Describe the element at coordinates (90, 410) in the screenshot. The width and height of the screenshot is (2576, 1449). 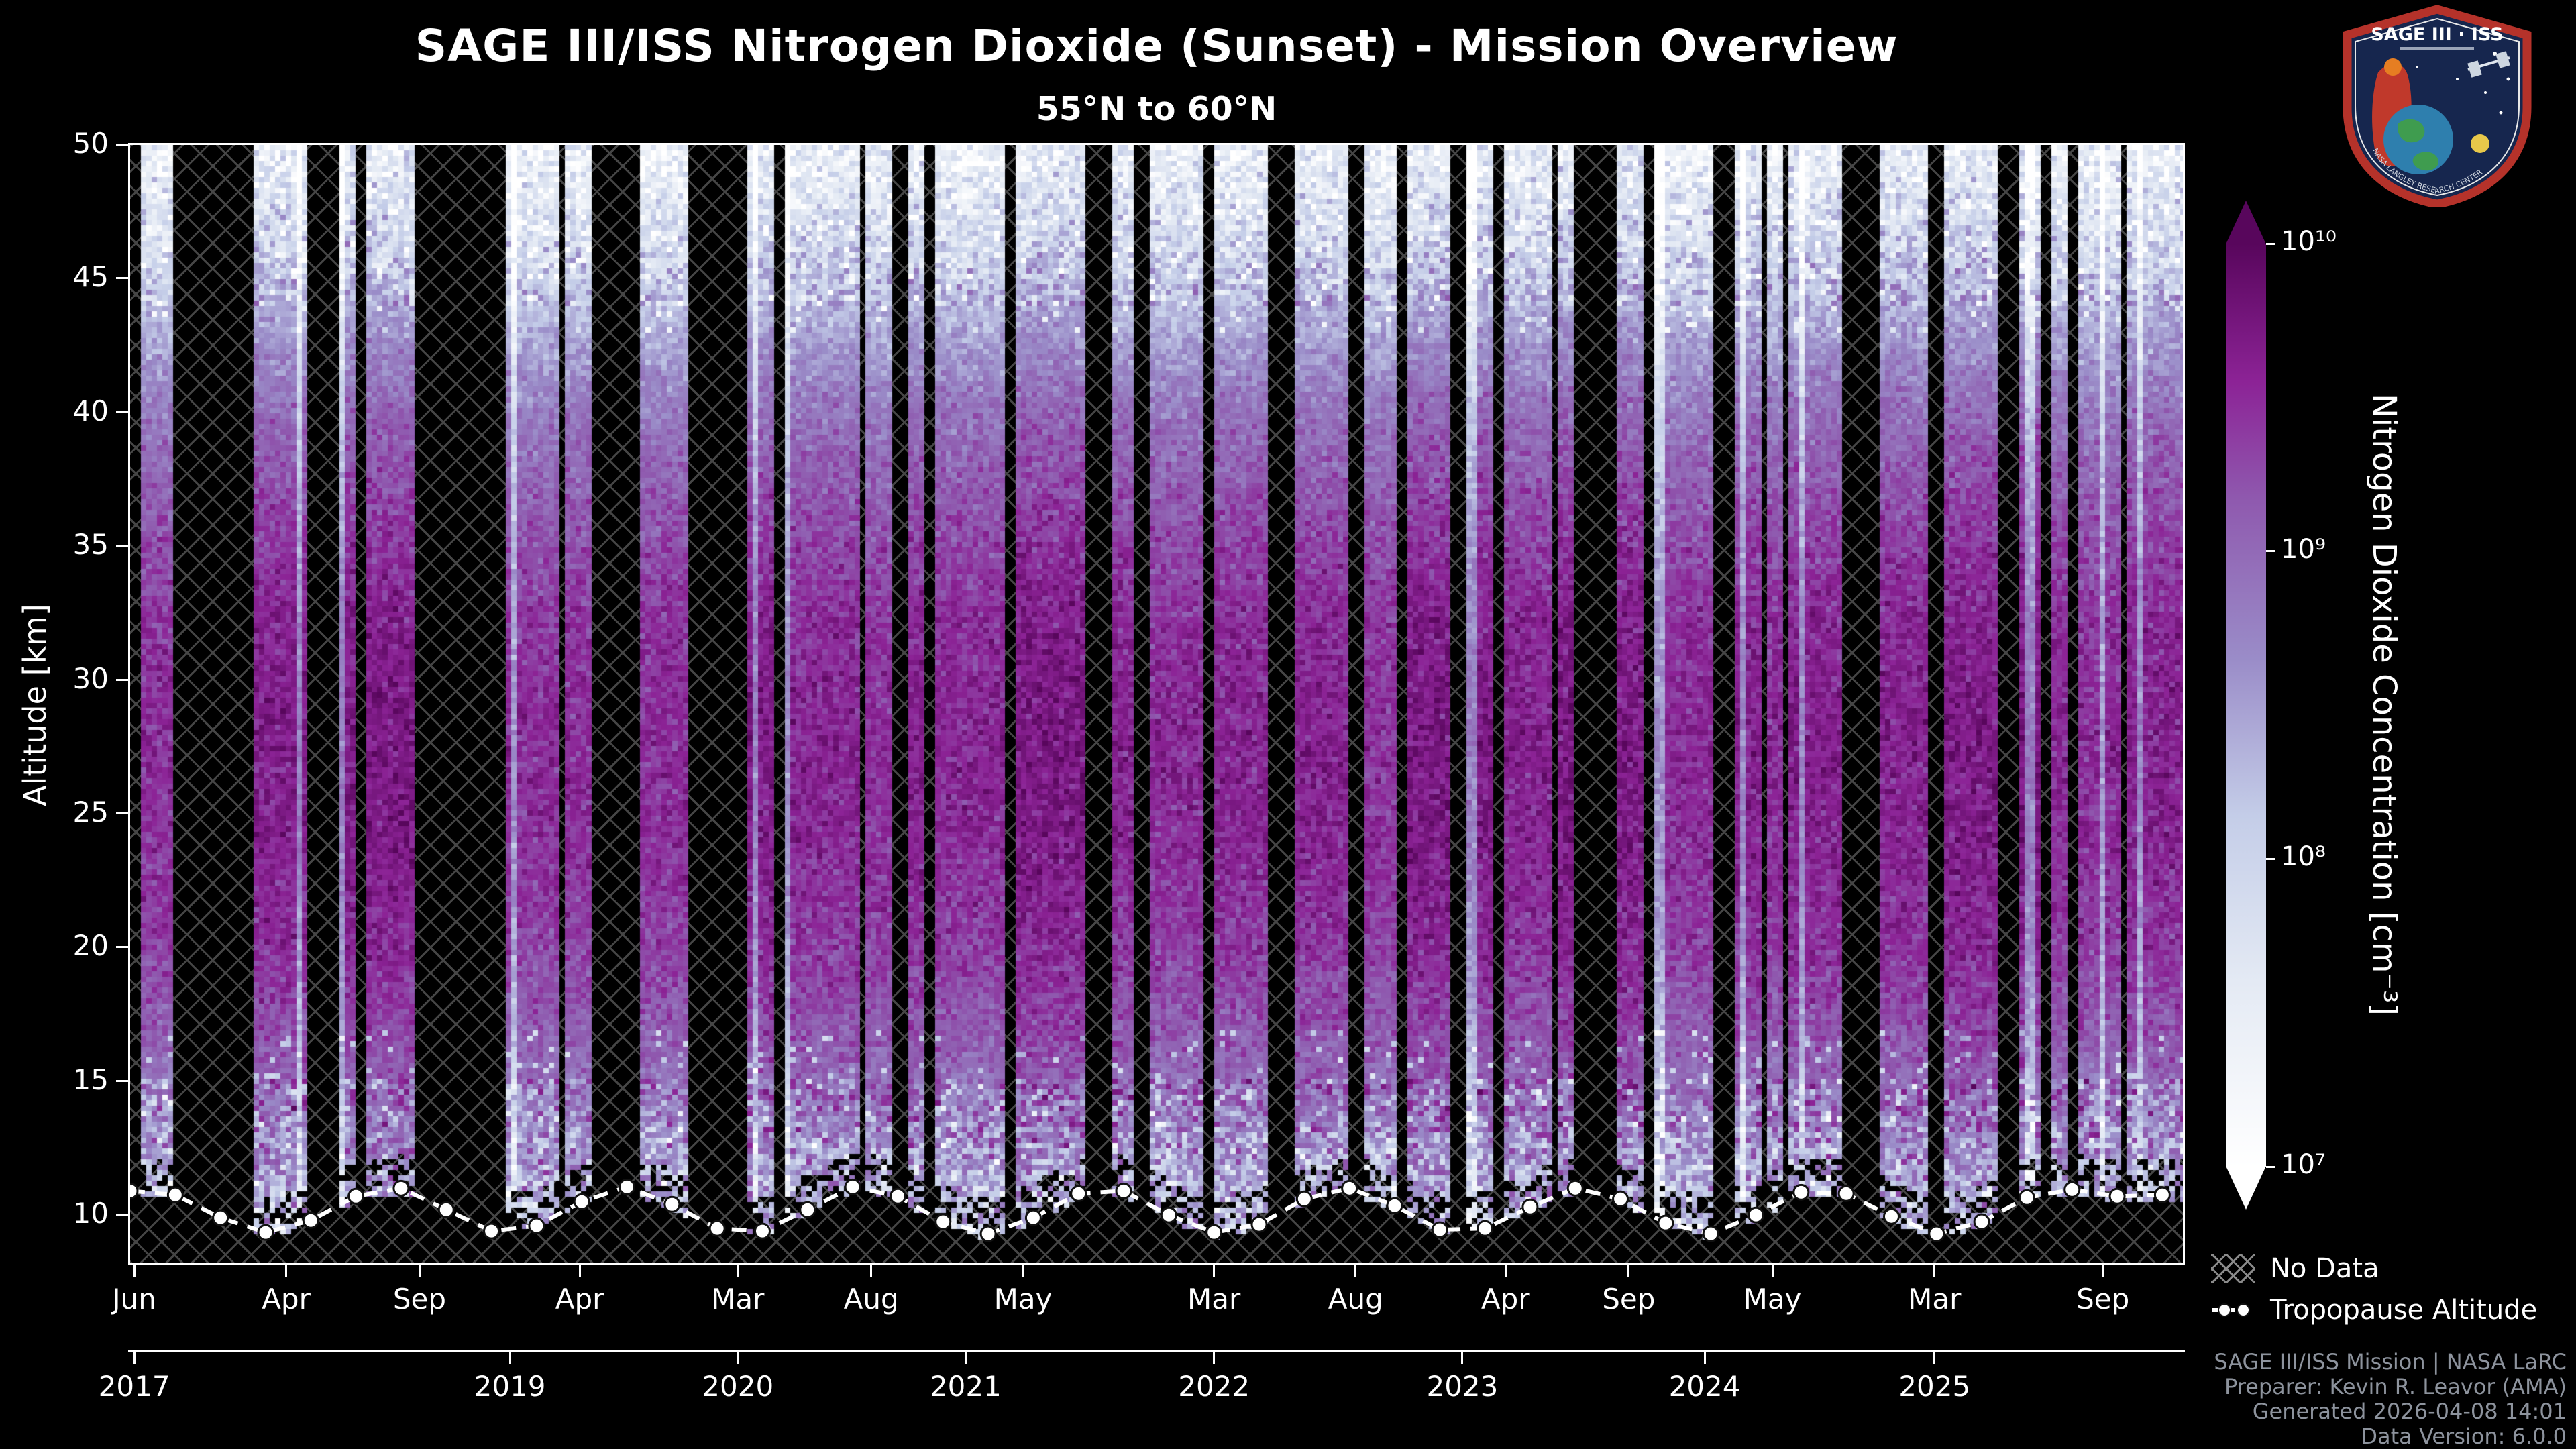
I see `y-tick-label: 40` at that location.